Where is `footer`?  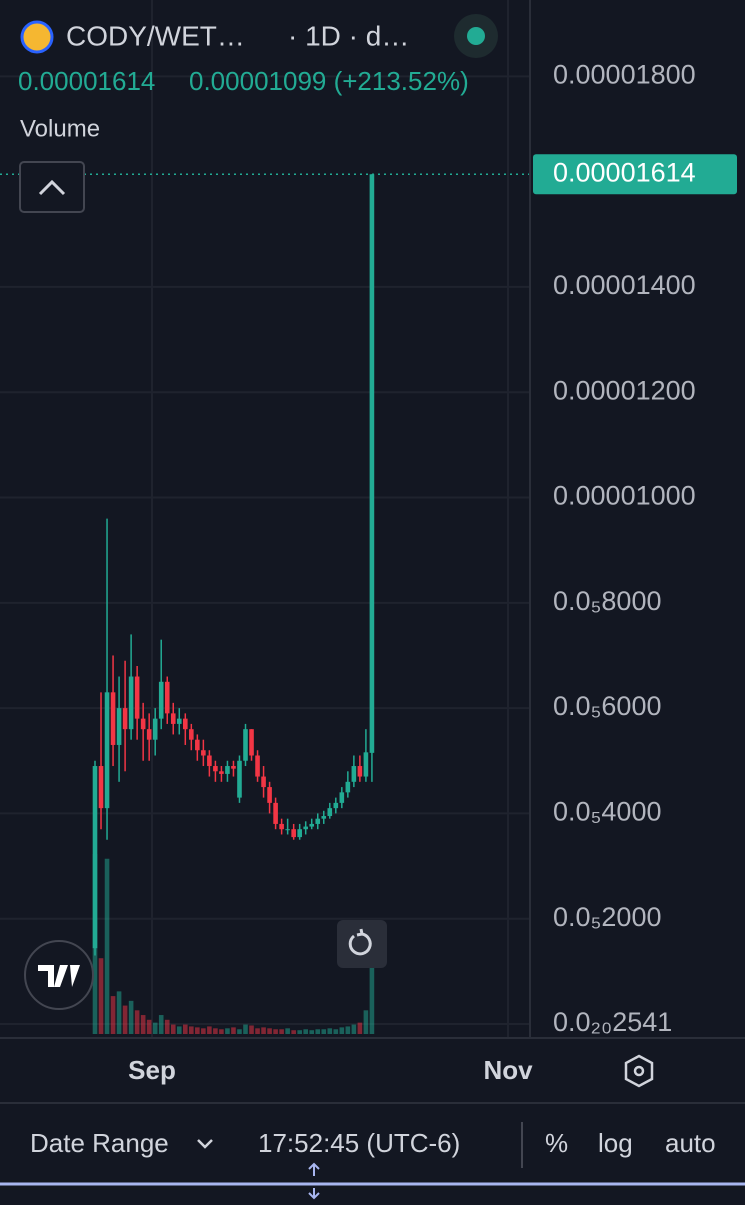 footer is located at coordinates (372, 1191).